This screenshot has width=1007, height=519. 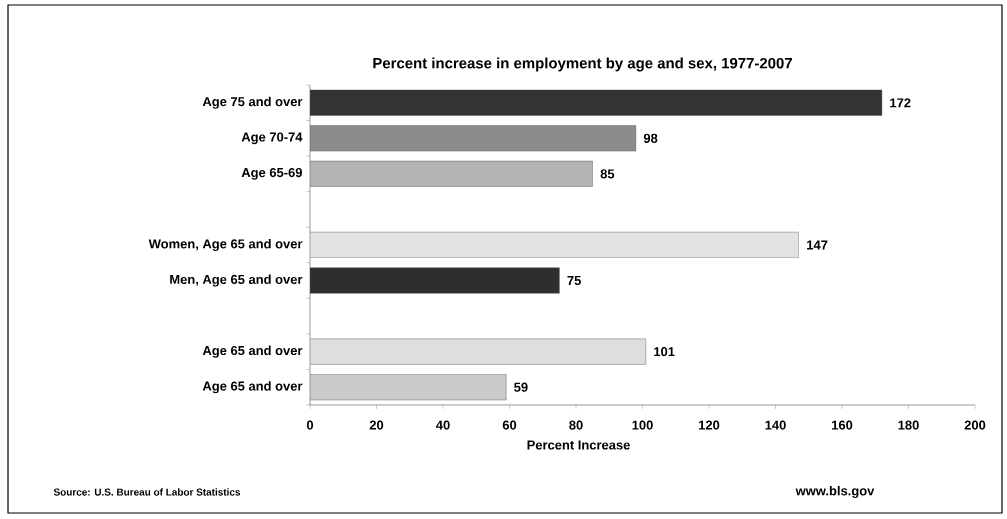 I want to click on chart-title: Percent increase in employment by age and sex, 1977-2007, so click(x=582, y=64).